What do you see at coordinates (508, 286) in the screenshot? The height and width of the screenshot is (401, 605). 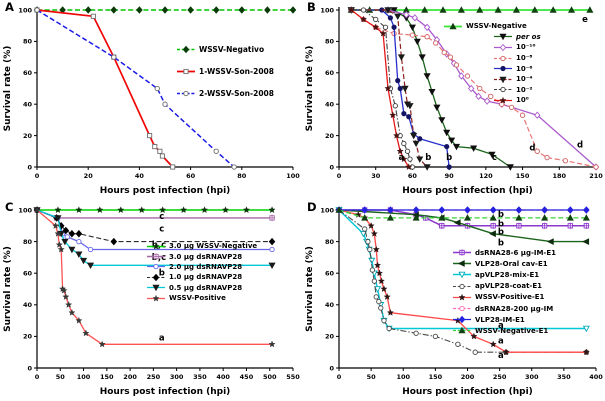 I see `legend-label: apVLP28-coat-E1` at bounding box center [508, 286].